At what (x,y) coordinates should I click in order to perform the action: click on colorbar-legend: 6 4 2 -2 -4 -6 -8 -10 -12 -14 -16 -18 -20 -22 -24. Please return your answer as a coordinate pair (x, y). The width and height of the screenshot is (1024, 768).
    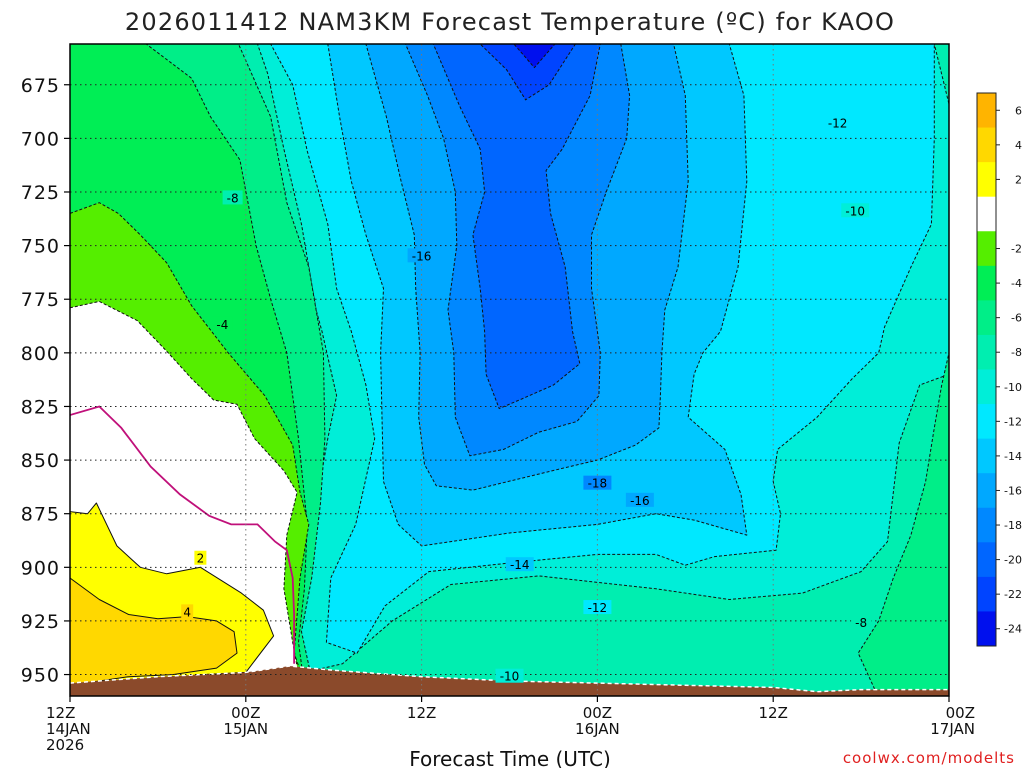
    Looking at the image, I should click on (999, 369).